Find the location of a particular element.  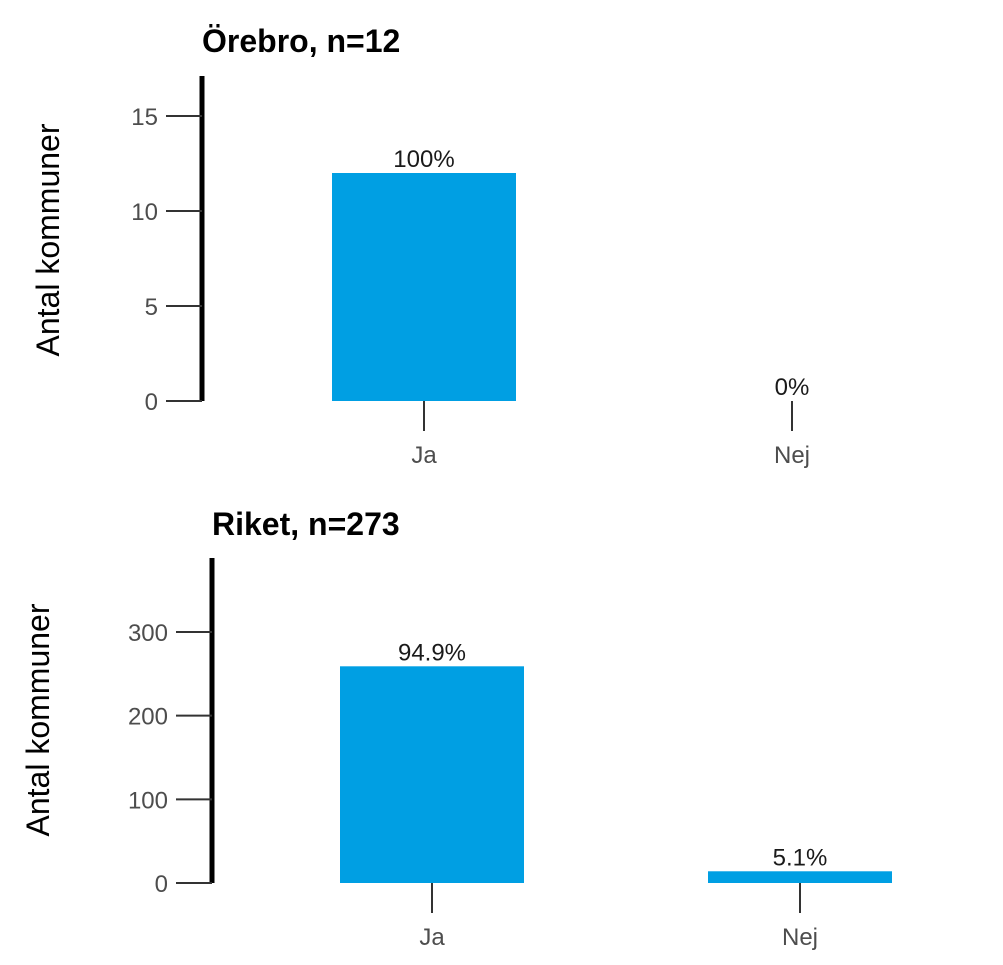

y-tick-label: 200 is located at coordinates (148, 717).